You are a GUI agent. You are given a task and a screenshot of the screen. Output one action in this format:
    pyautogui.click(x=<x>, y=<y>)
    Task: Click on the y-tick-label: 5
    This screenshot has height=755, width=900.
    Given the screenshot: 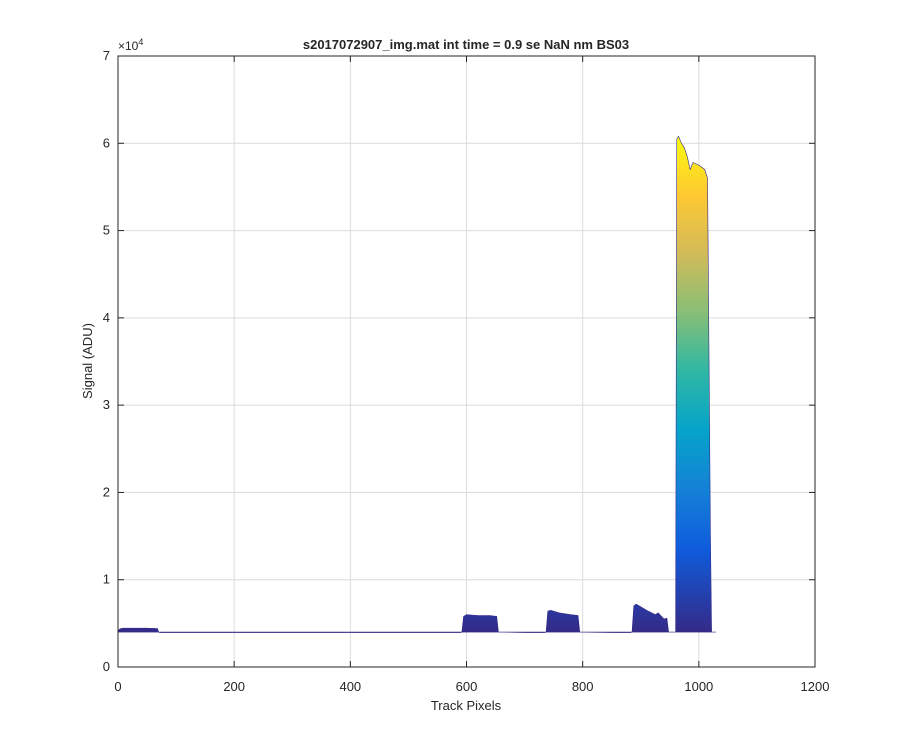 What is the action you would take?
    pyautogui.click(x=106, y=230)
    